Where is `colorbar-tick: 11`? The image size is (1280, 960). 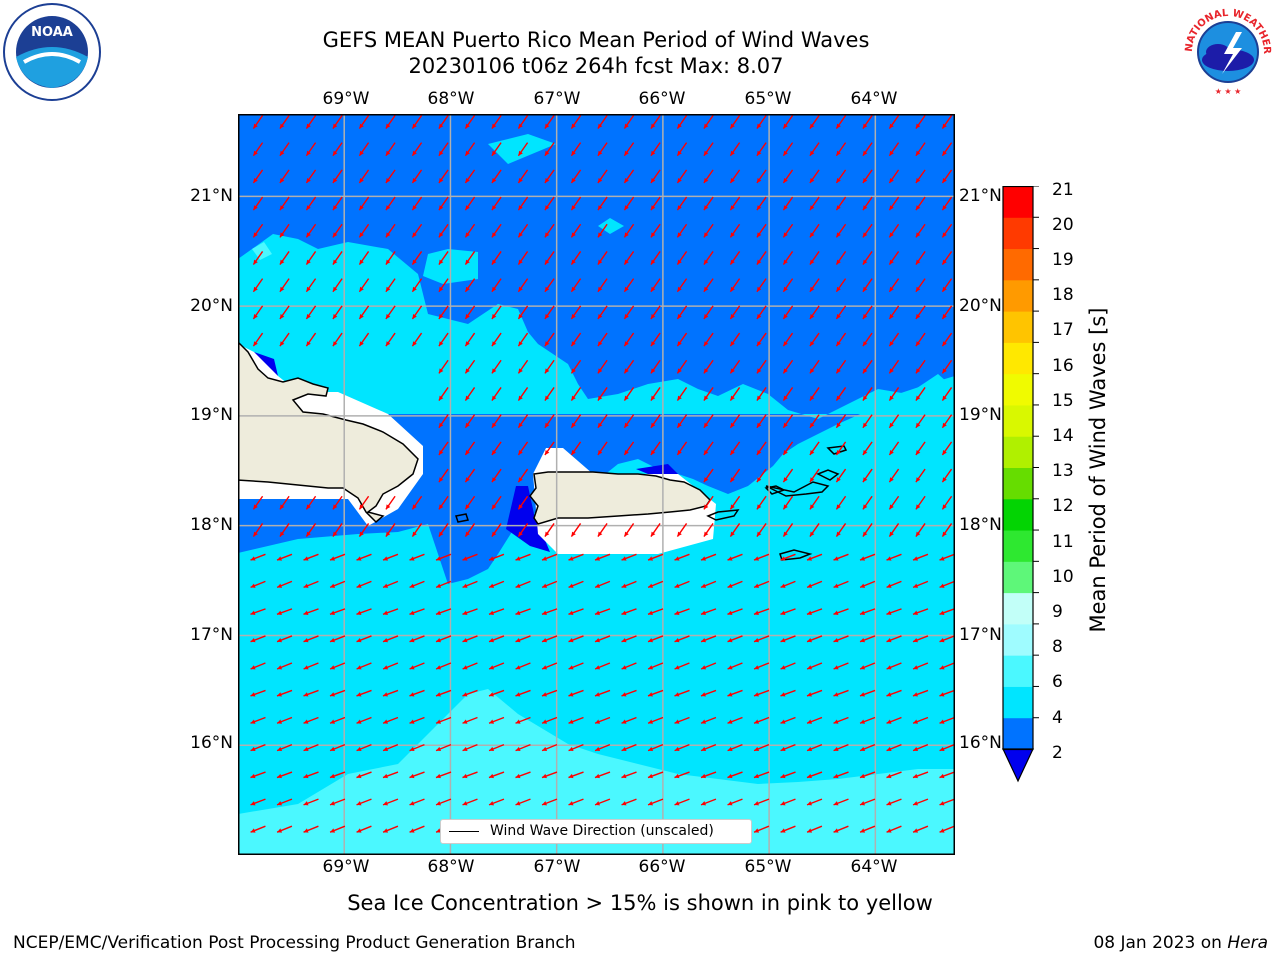
colorbar-tick: 11 is located at coordinates (1063, 542).